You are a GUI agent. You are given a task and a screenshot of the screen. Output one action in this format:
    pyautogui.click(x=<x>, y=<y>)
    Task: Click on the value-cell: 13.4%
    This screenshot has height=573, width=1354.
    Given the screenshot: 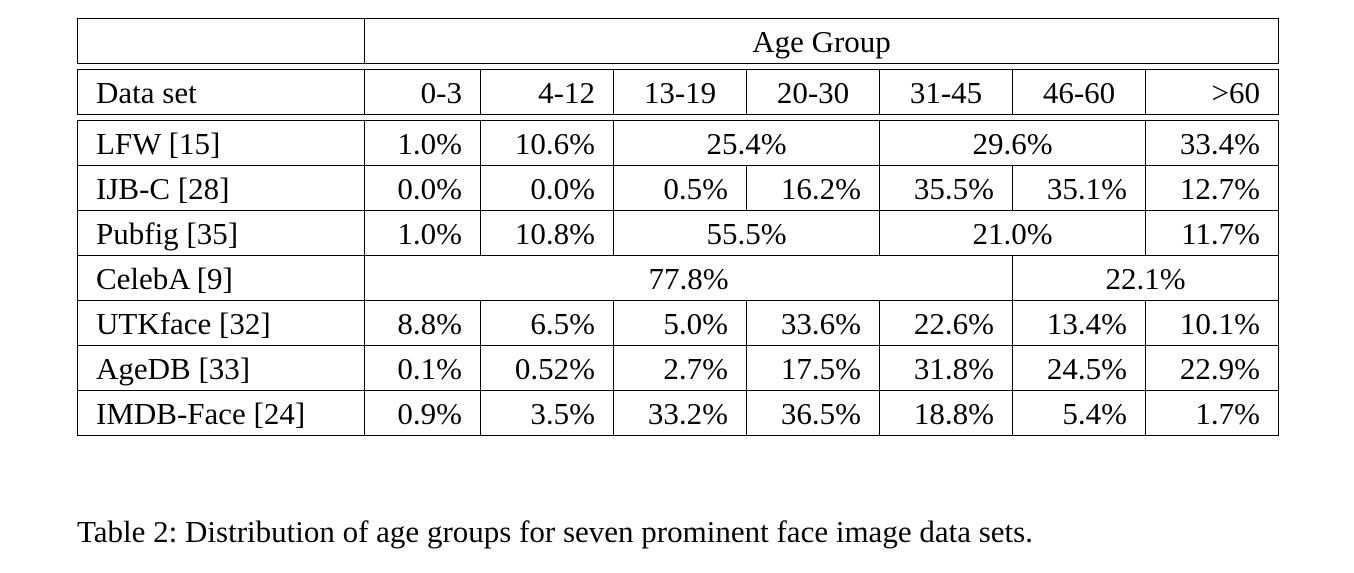 What is the action you would take?
    pyautogui.click(x=1079, y=323)
    